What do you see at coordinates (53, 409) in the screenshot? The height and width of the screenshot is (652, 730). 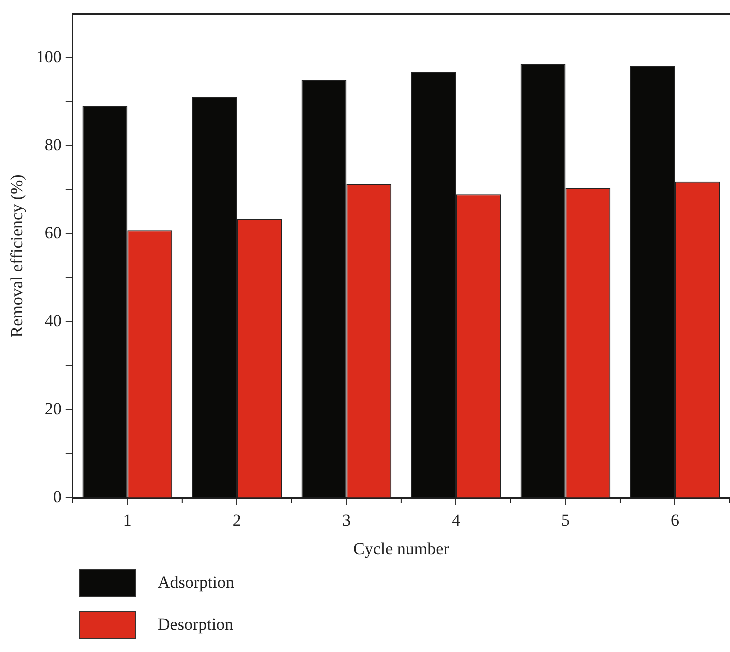 I see `y-tick-label: 20` at bounding box center [53, 409].